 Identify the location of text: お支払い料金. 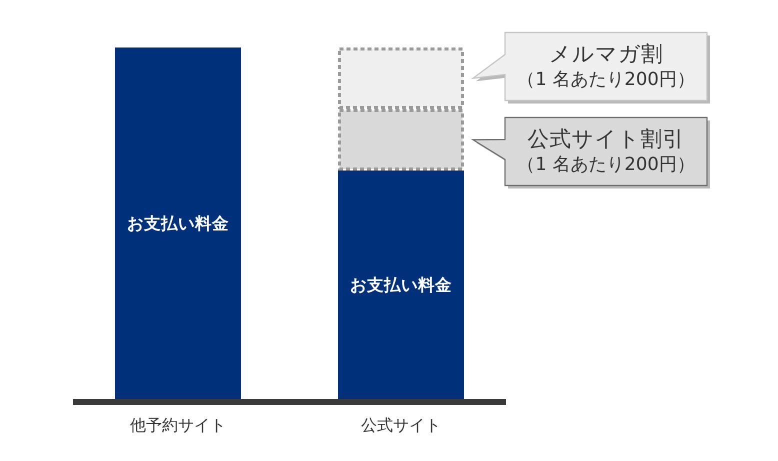
(401, 284).